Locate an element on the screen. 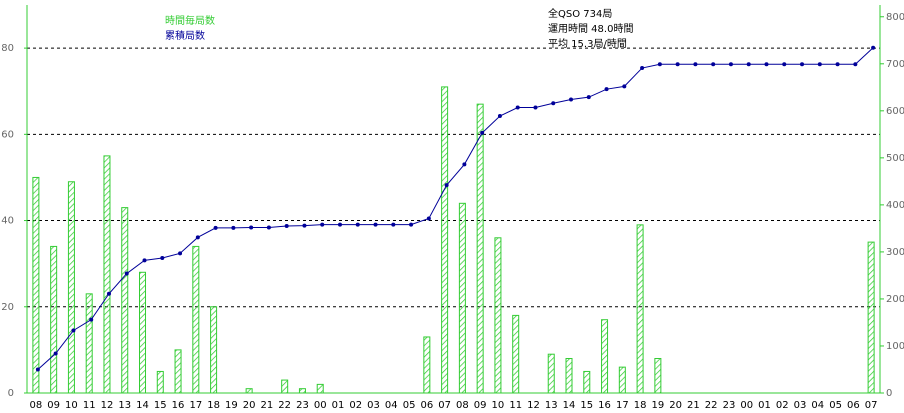 The width and height of the screenshot is (904, 413). y2-tick-label: 400 is located at coordinates (895, 205).